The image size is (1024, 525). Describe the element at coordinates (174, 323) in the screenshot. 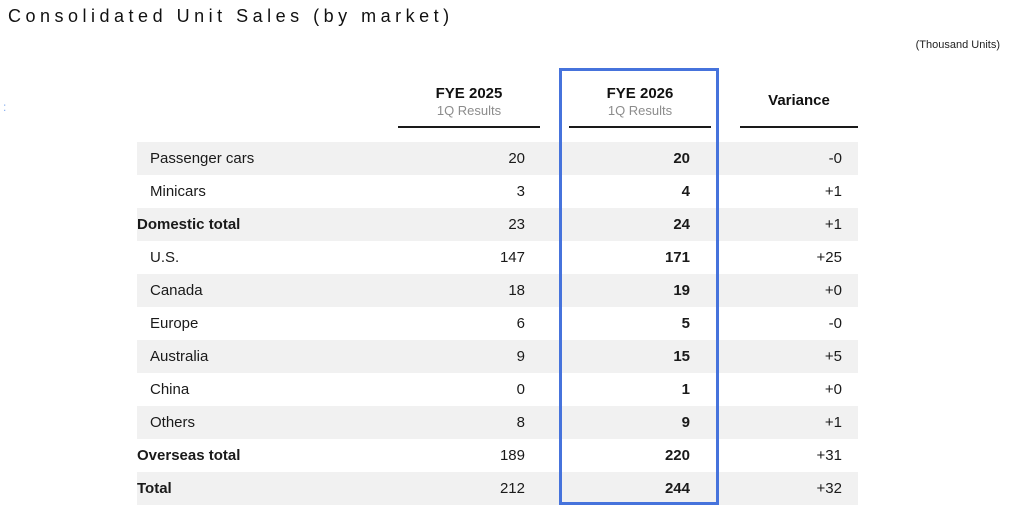

I see `row-label: Europe` at that location.